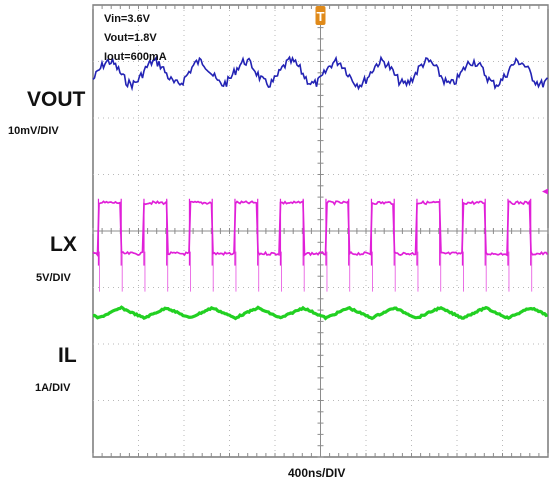  What do you see at coordinates (135, 57) in the screenshot?
I see `condition-iout: Iout=600mA` at bounding box center [135, 57].